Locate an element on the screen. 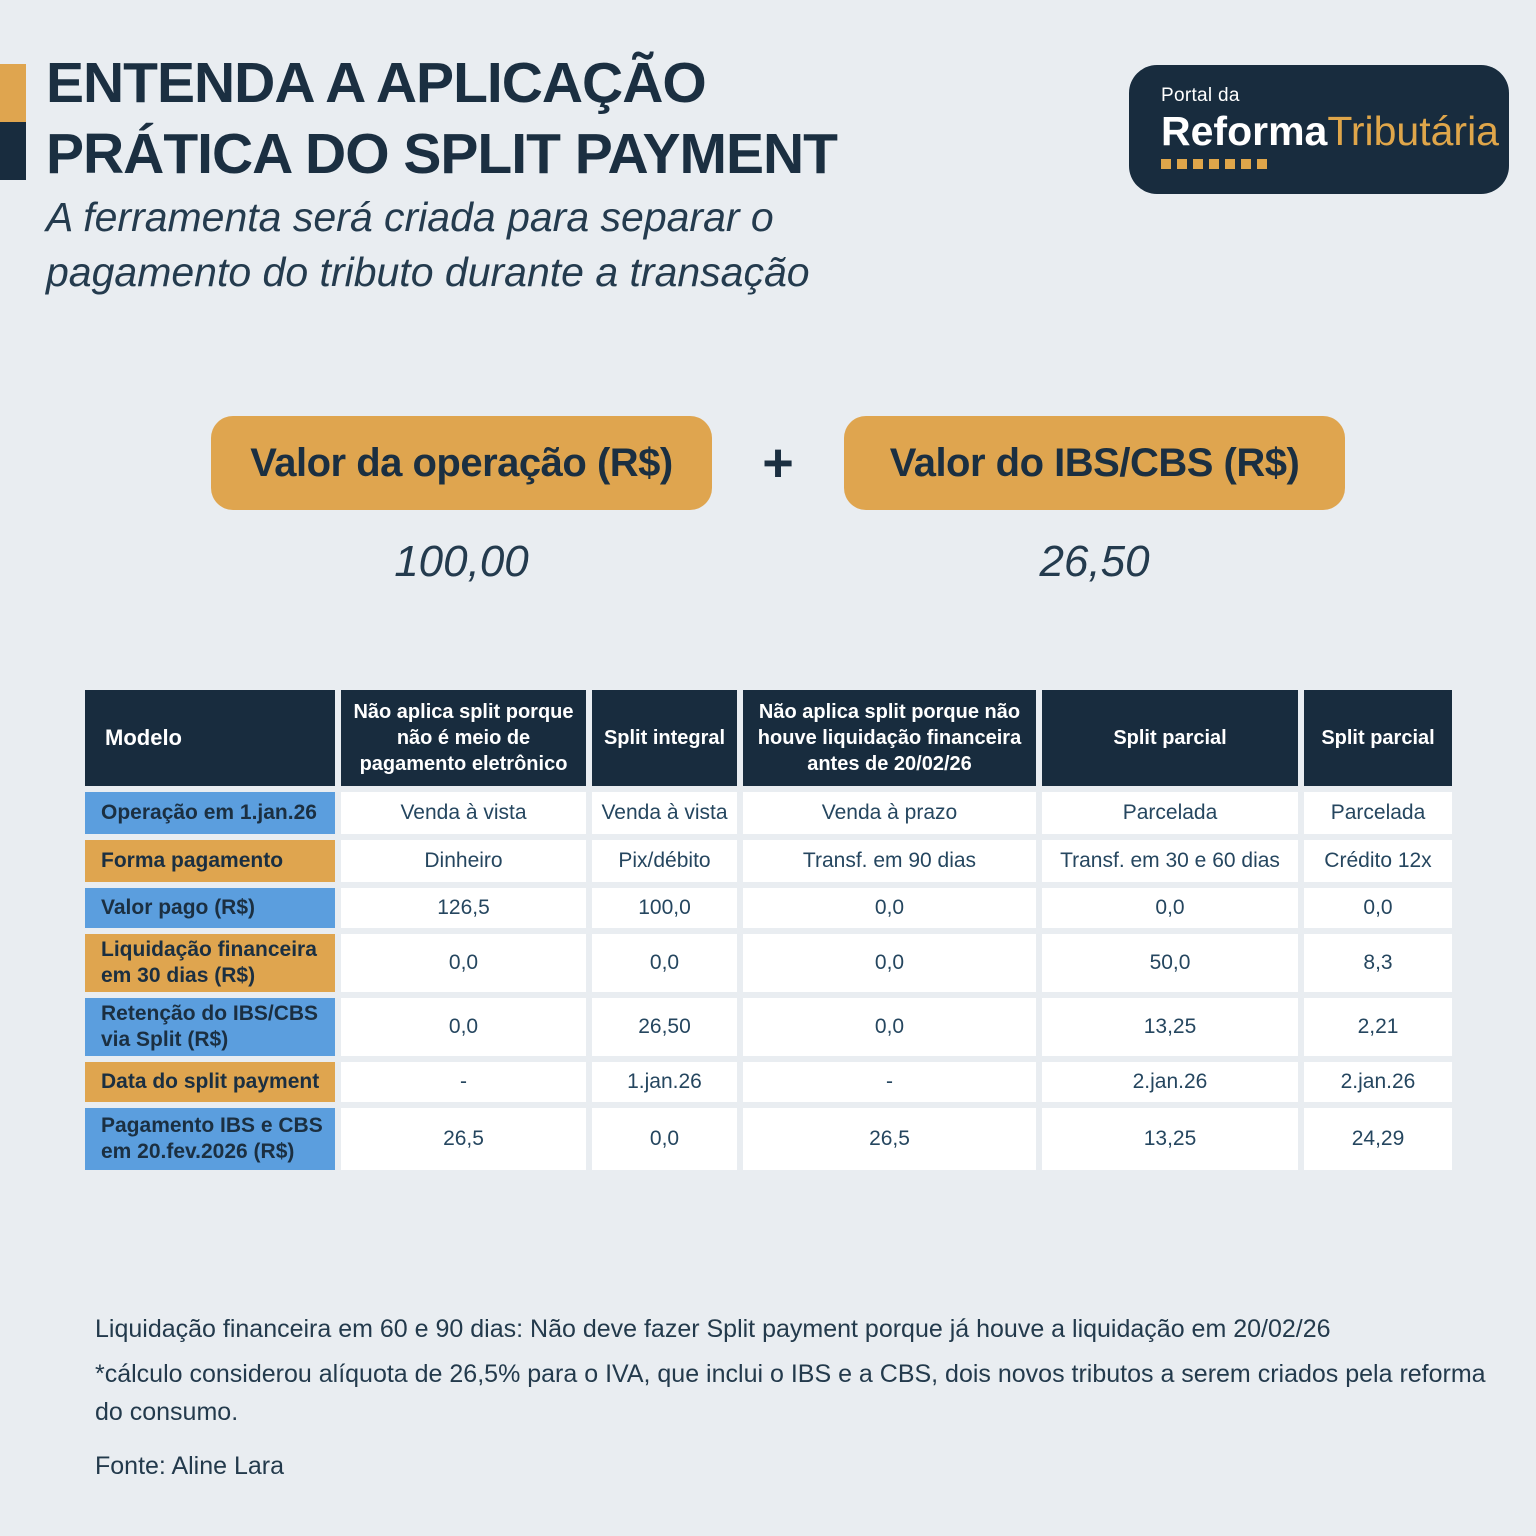  table-cell: 50,0 is located at coordinates (1170, 963).